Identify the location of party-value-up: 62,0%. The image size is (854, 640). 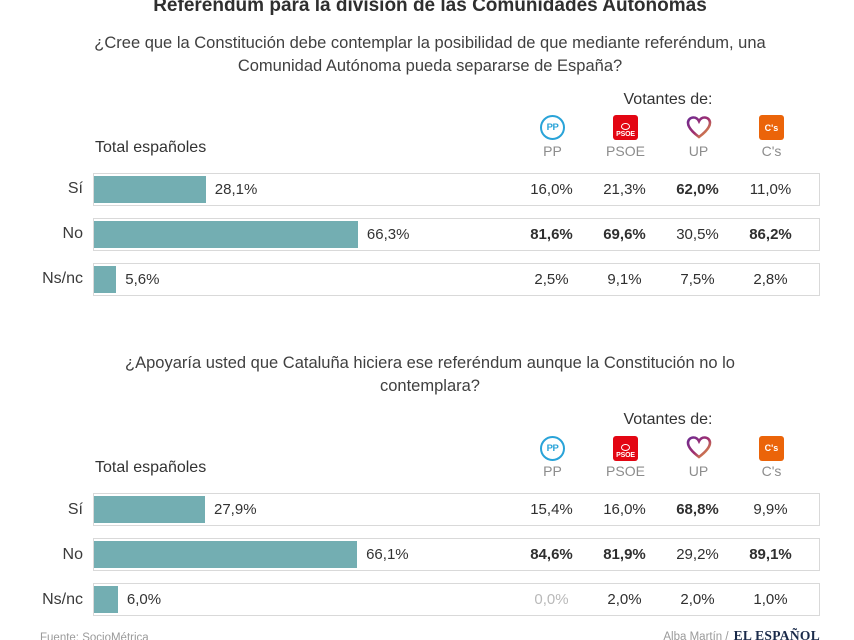
(697, 189).